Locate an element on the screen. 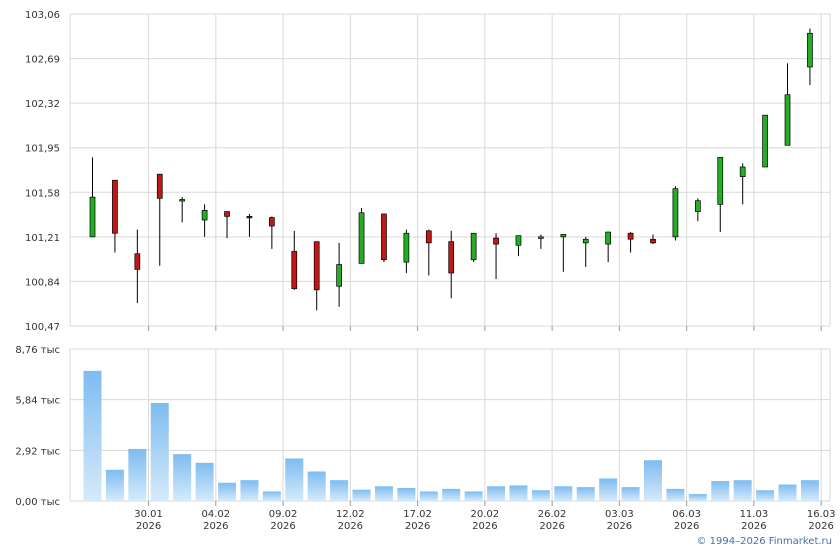  x-tick-date: 06.03 is located at coordinates (686, 514).